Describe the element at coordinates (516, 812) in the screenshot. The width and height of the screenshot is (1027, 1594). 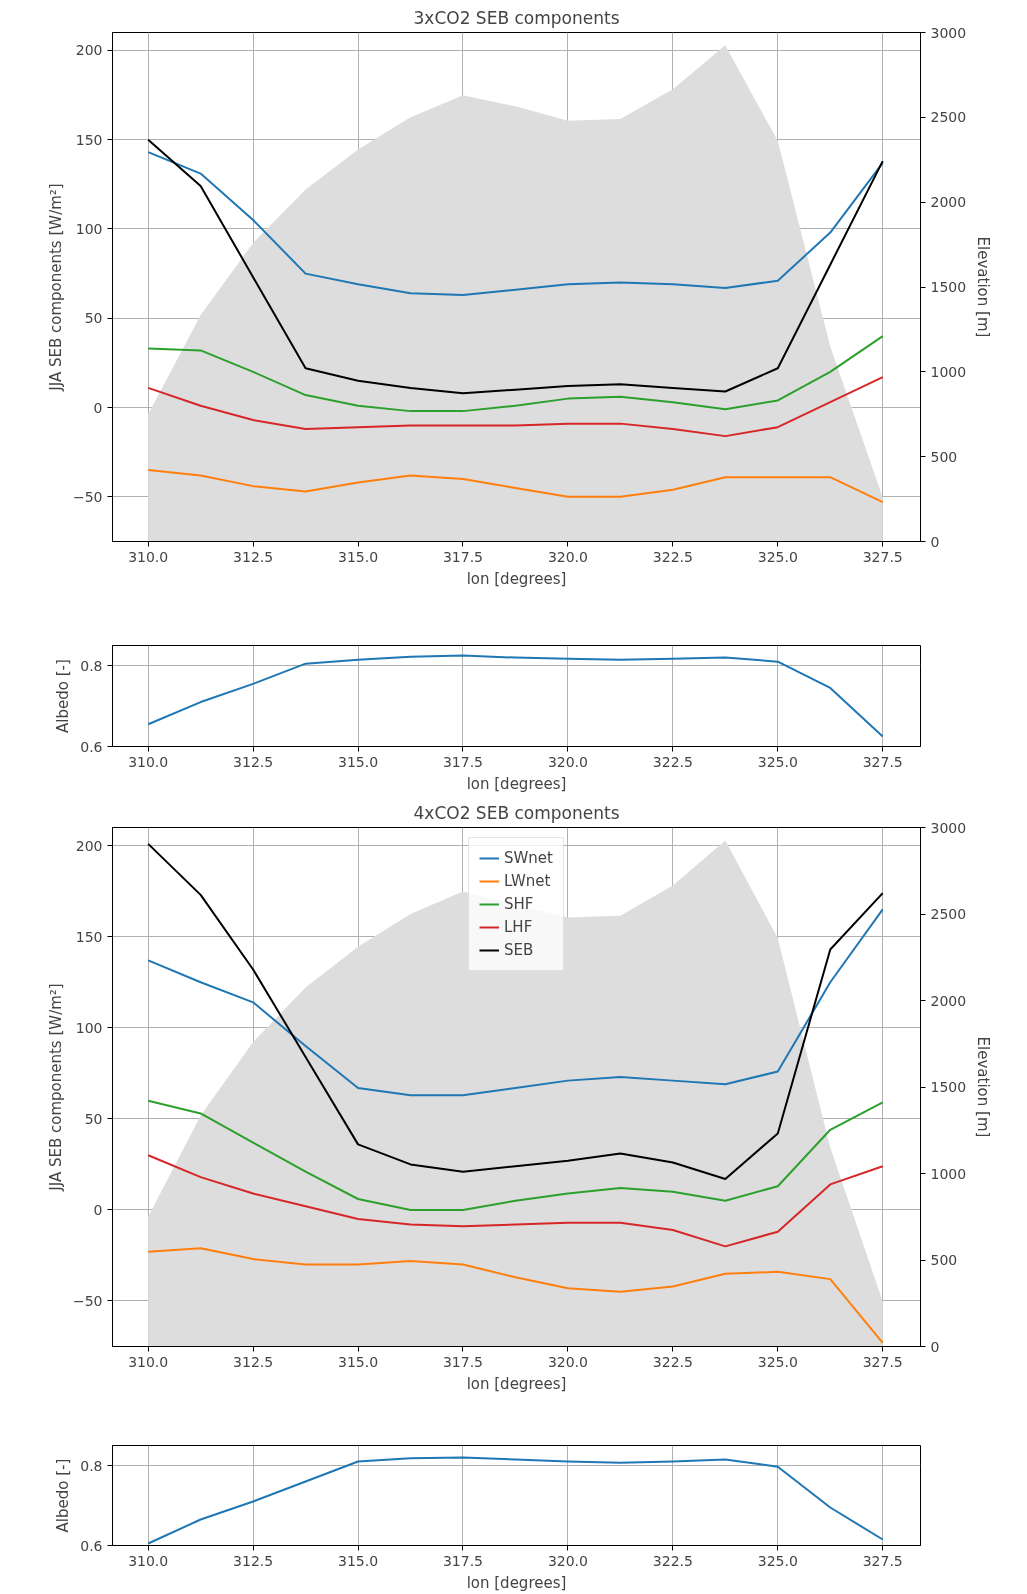
I see `chart-title: 4xCO2 SEB components` at that location.